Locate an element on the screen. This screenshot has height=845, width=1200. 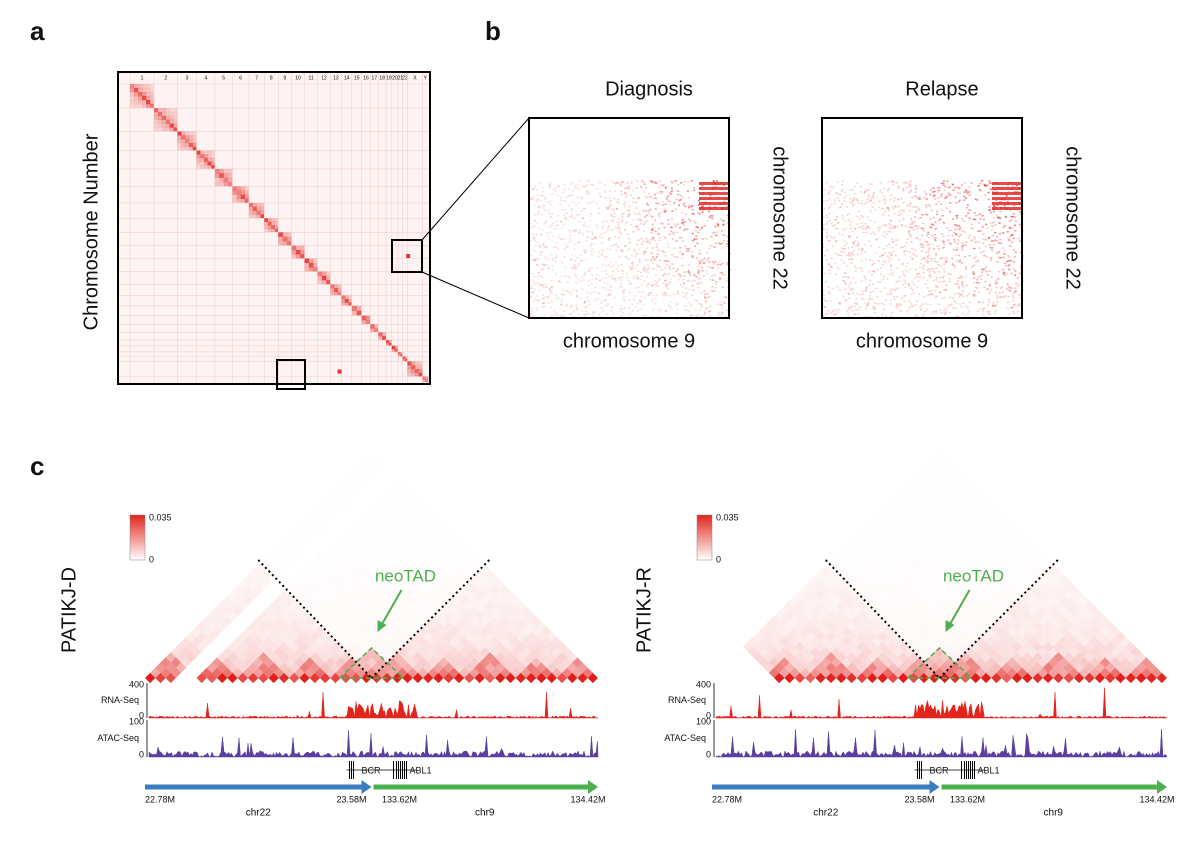
neotad-outline is located at coordinates (371, 662).